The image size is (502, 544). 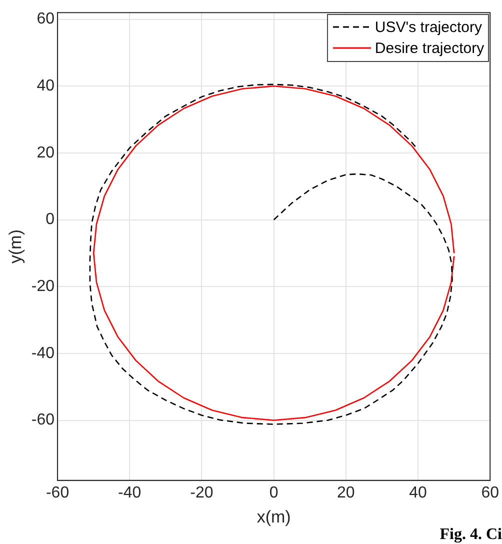 What do you see at coordinates (429, 48) in the screenshot?
I see `legend-label: Desire trajectory` at bounding box center [429, 48].